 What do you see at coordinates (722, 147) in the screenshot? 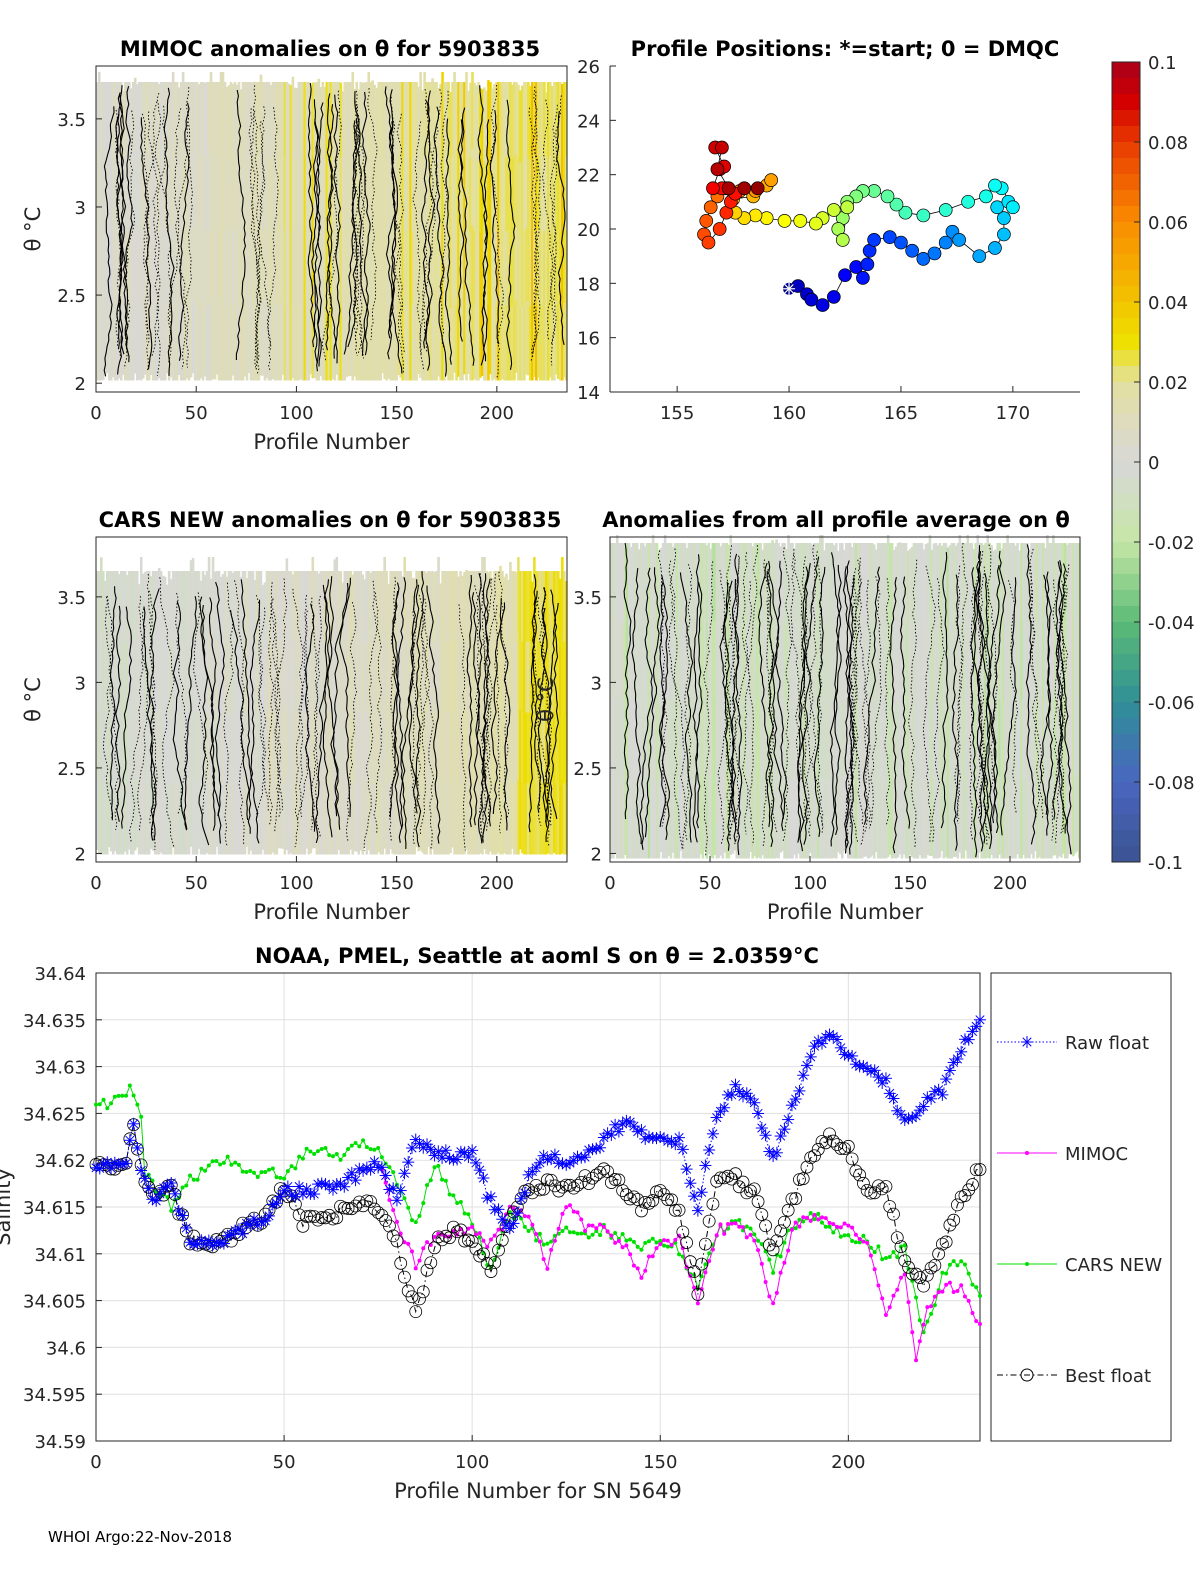
I see `profile-position-marker` at bounding box center [722, 147].